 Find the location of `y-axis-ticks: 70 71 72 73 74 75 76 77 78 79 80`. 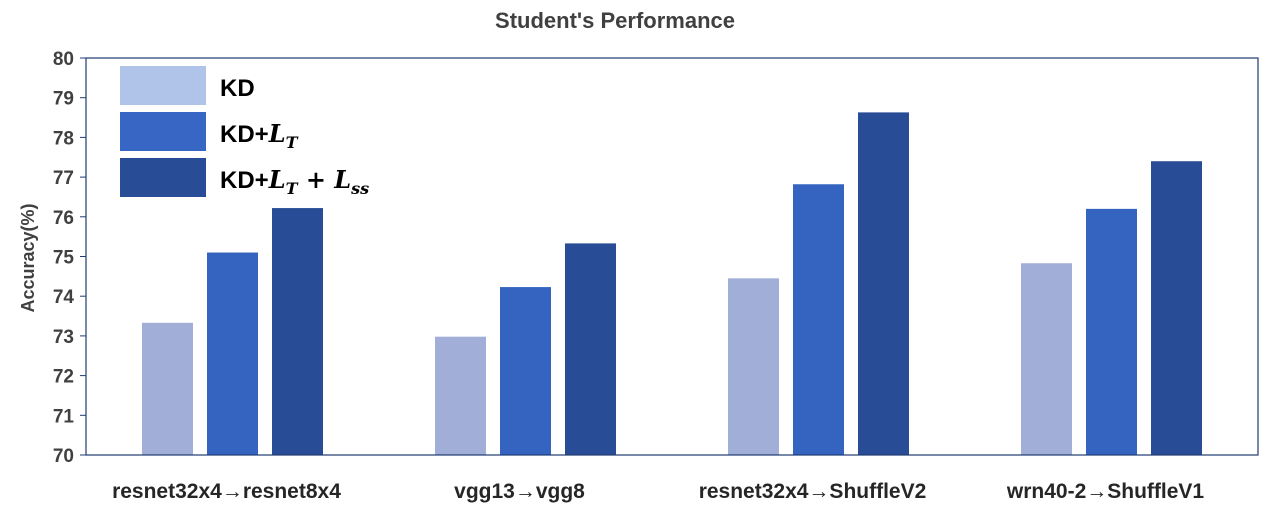

y-axis-ticks: 70 71 72 73 74 75 76 77 78 79 80 is located at coordinates (69, 258).